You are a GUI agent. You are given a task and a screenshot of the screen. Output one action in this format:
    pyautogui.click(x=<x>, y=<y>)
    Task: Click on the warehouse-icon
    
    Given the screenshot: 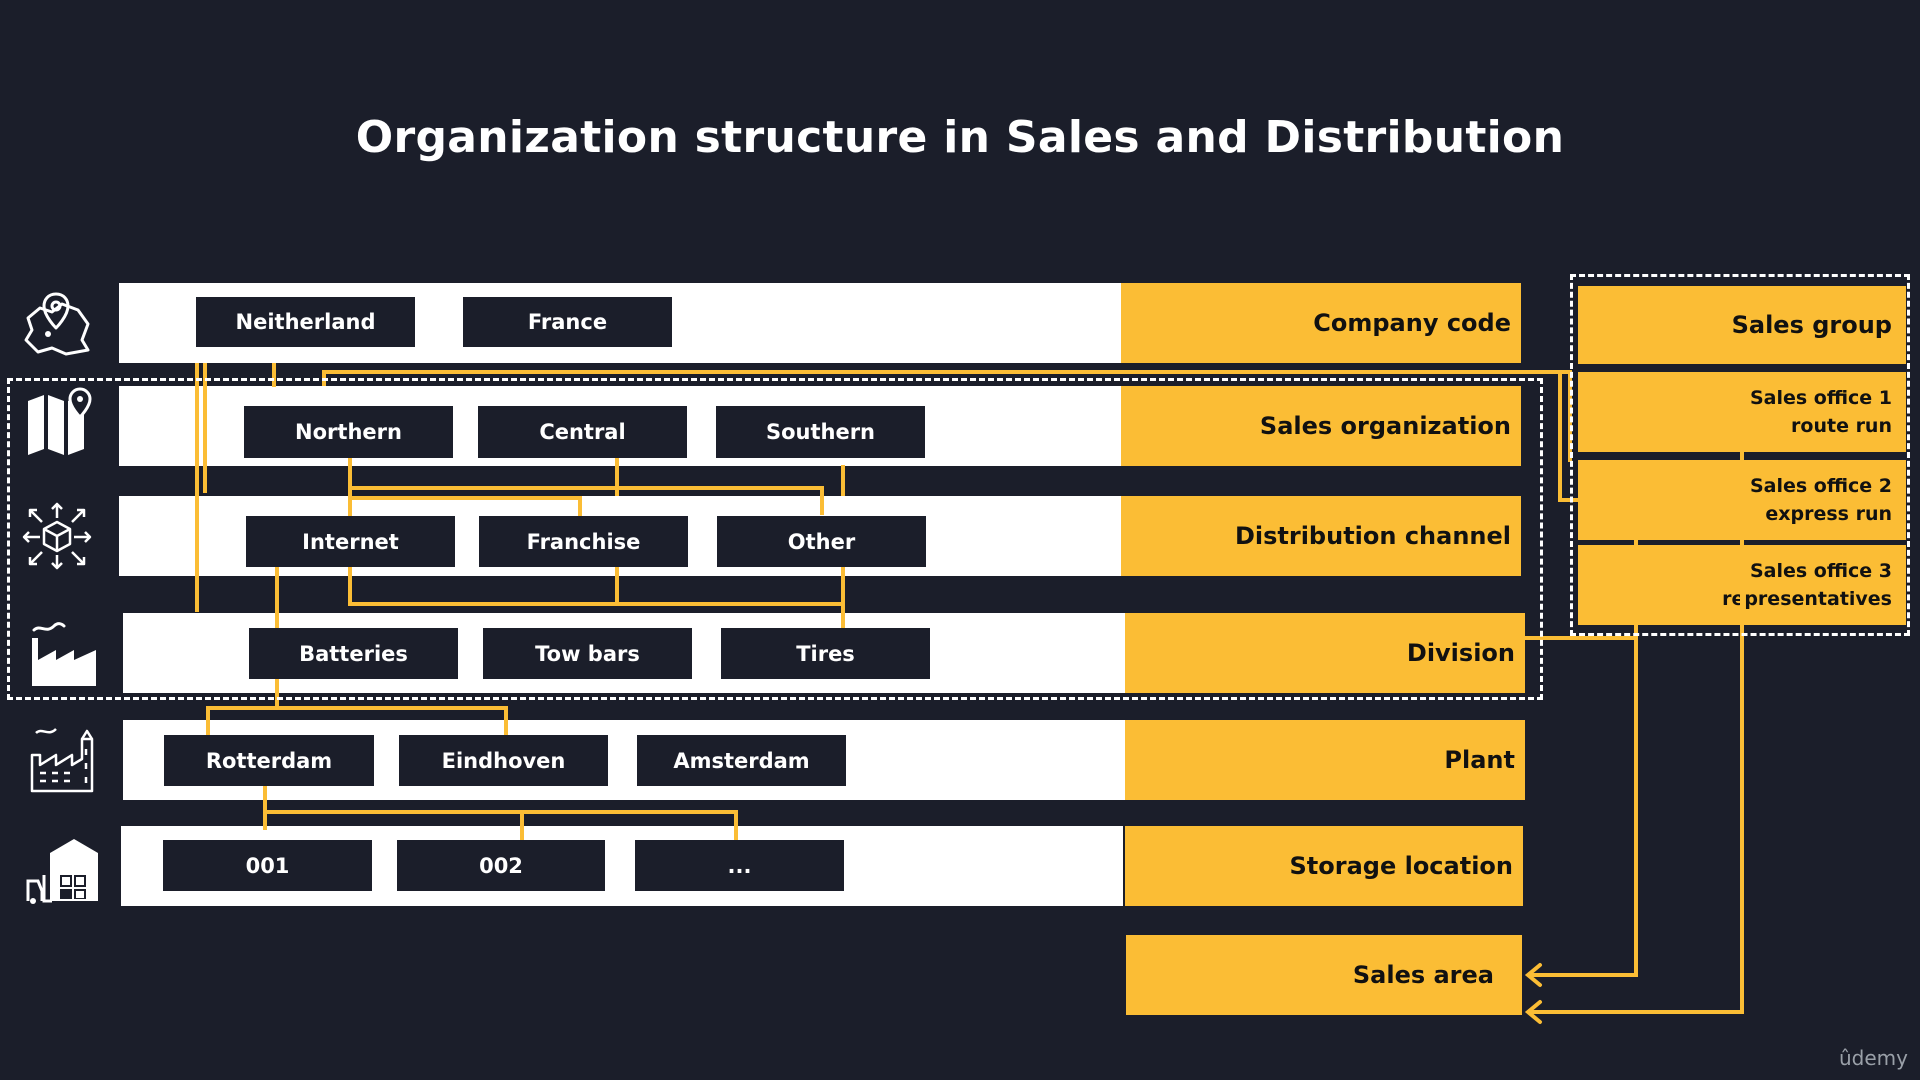 What is the action you would take?
    pyautogui.click(x=62, y=871)
    